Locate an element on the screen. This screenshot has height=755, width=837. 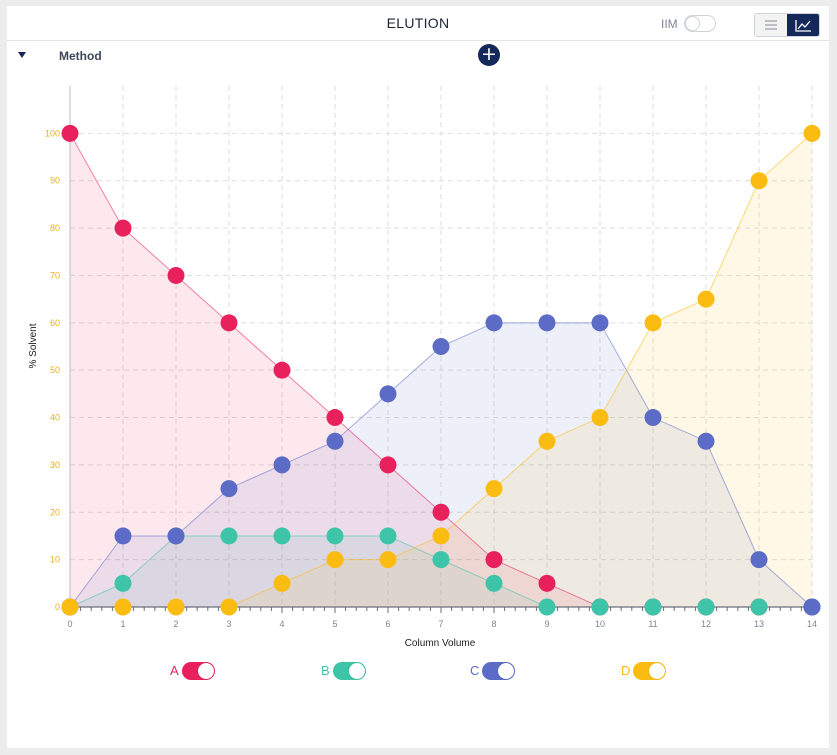
iim-label: IIM is located at coordinates (669, 24).